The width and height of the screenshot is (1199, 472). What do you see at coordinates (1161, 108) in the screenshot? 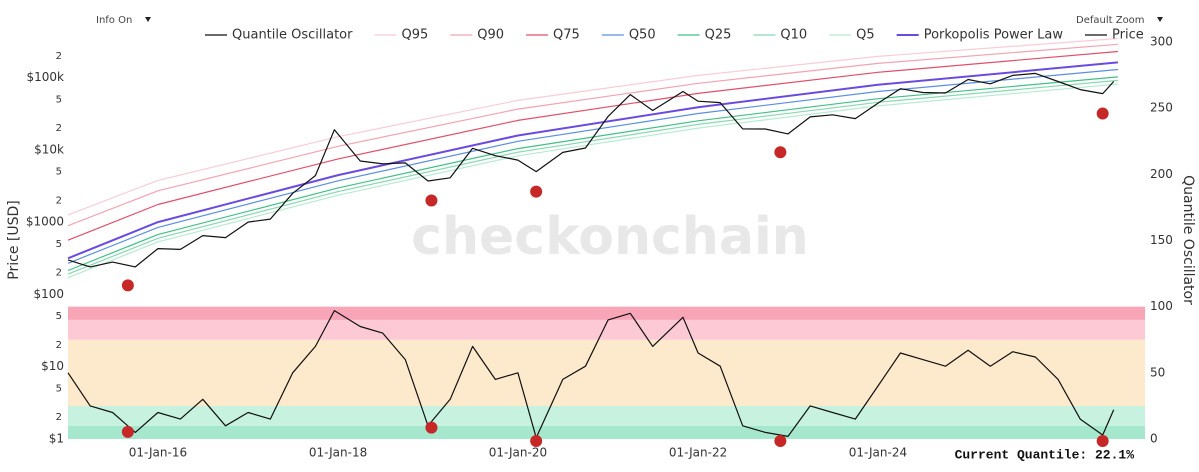
I see `y2-tick-label: 250` at bounding box center [1161, 108].